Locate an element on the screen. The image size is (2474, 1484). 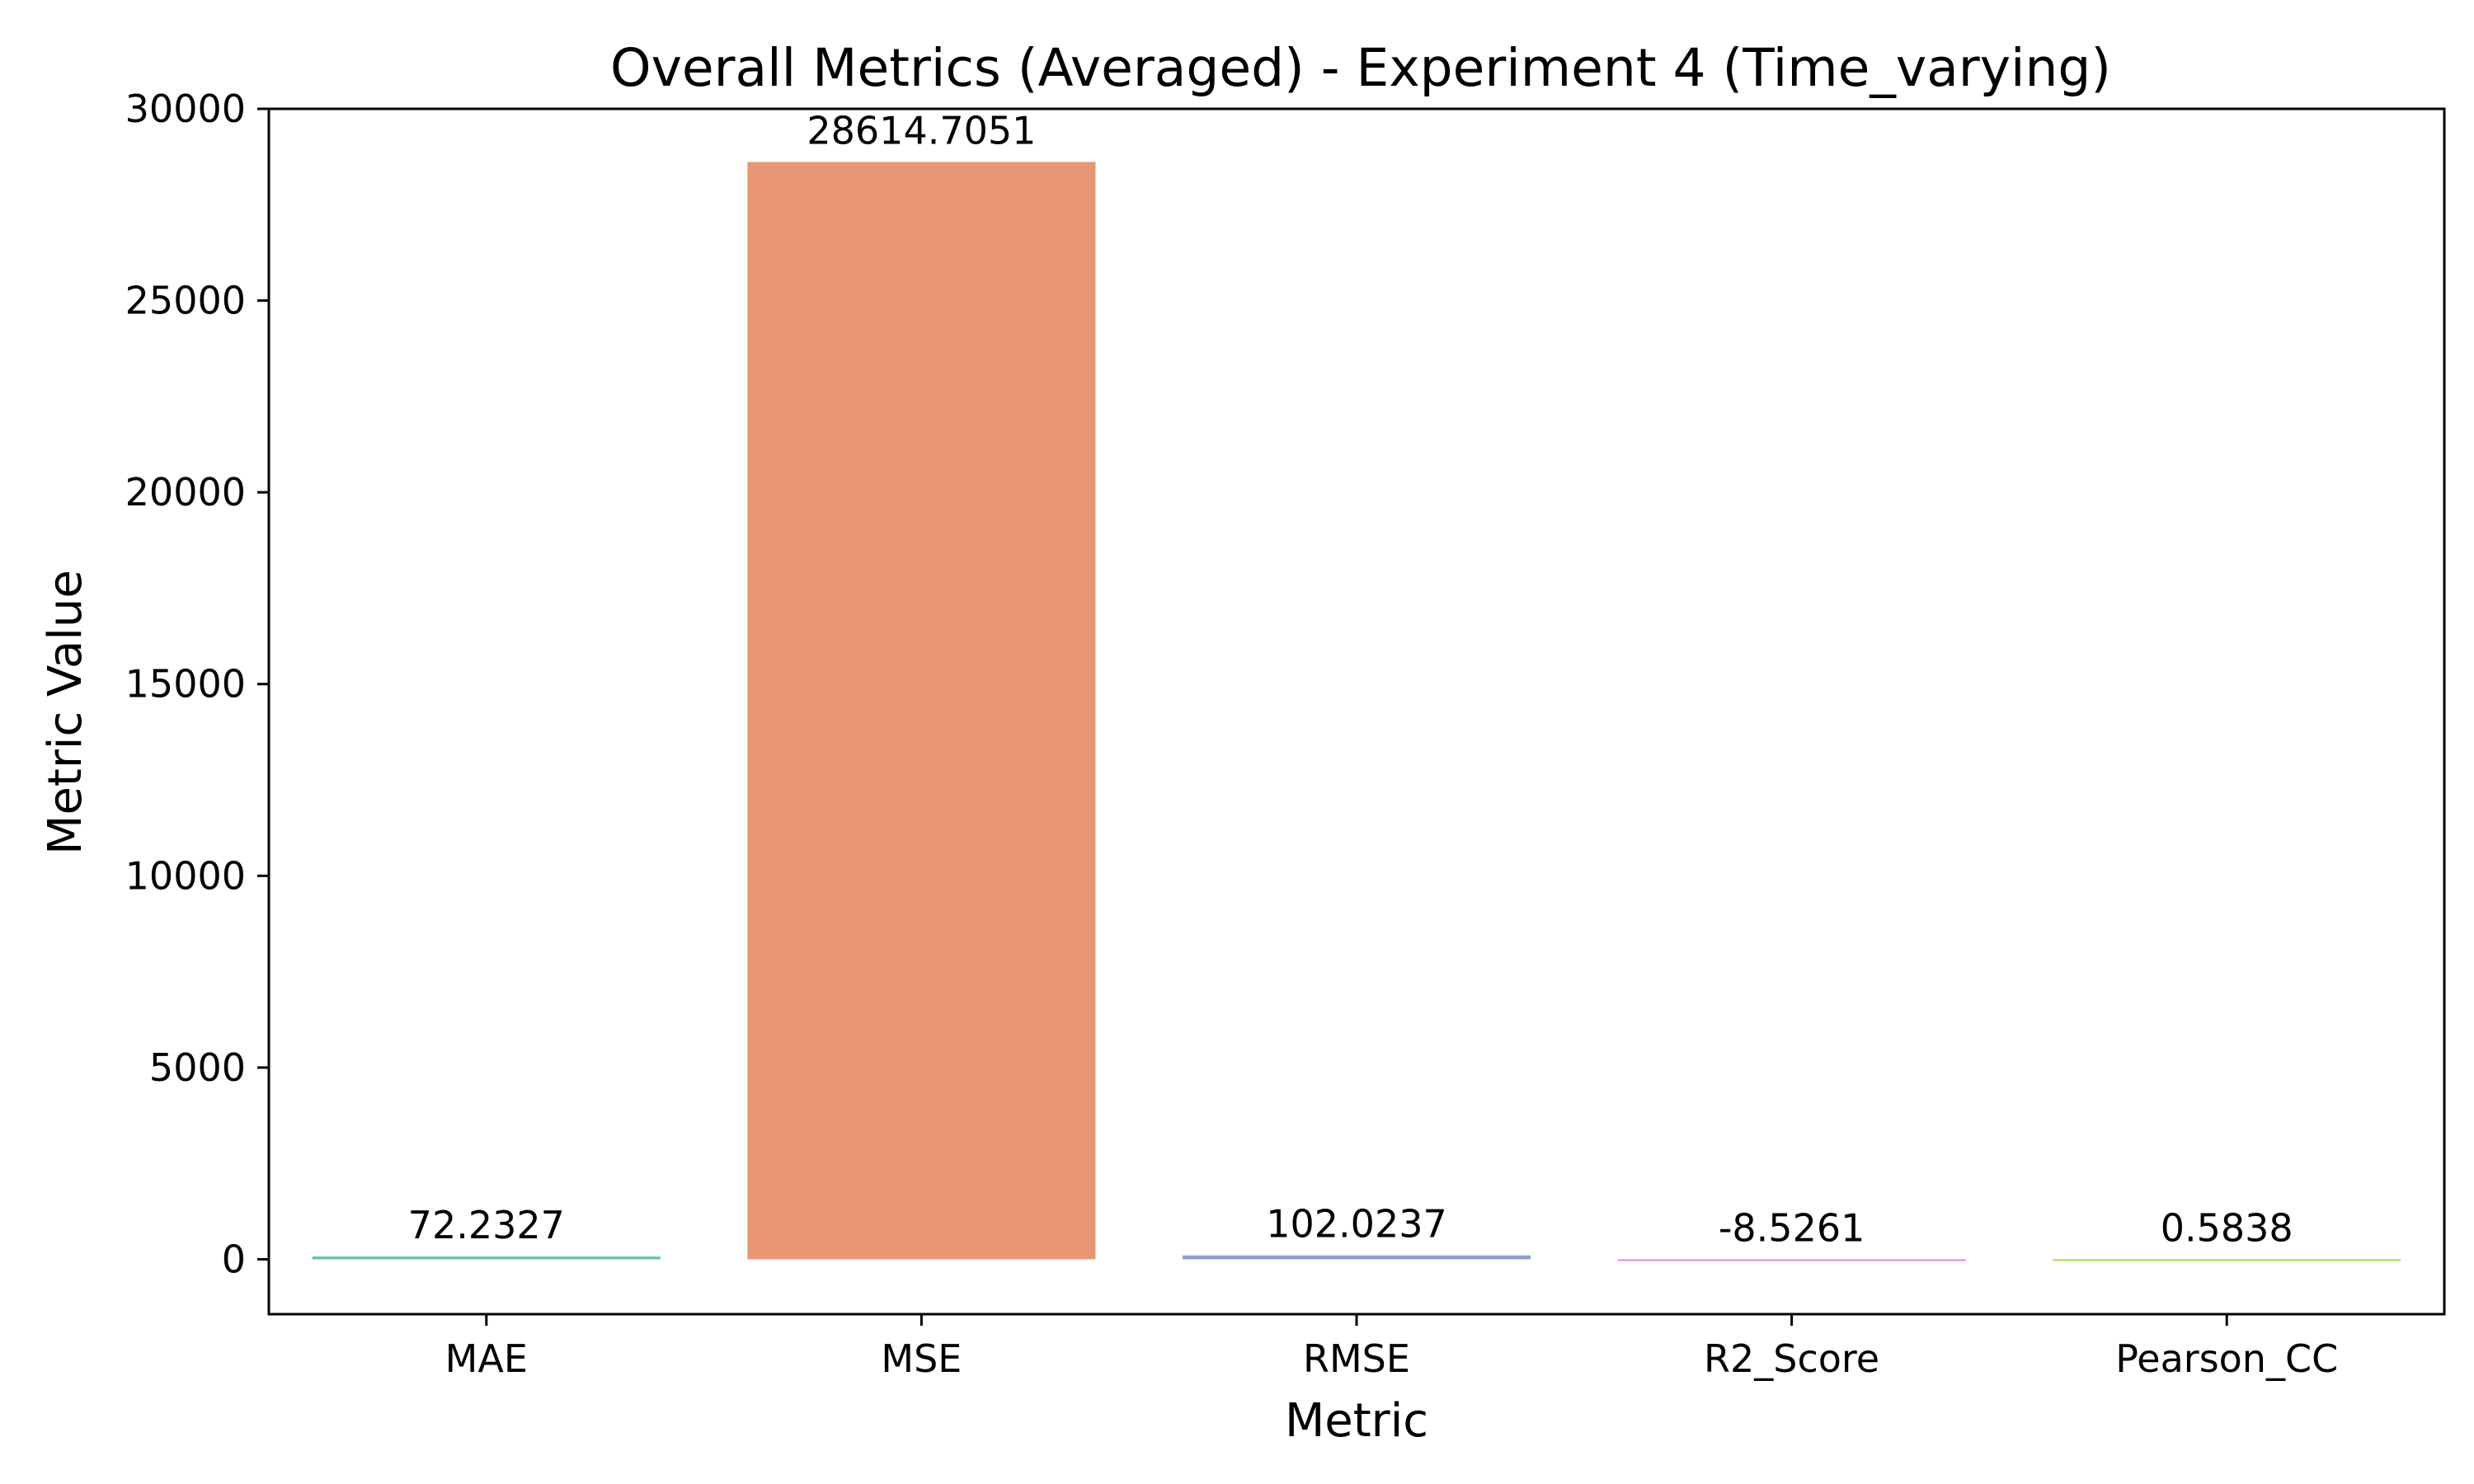
data-label-mse: 28614.7051 is located at coordinates (921, 130).